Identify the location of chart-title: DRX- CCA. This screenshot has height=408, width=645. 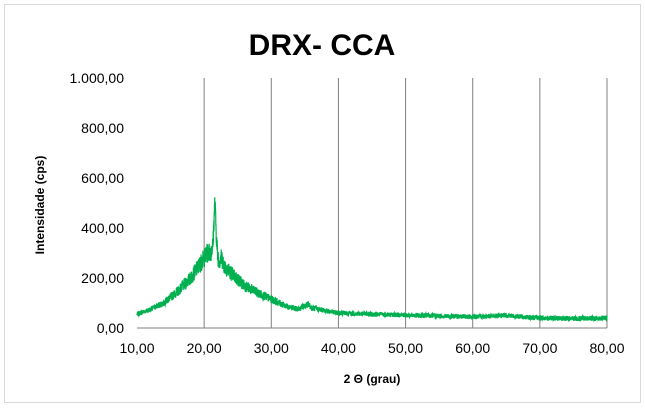
(322, 45).